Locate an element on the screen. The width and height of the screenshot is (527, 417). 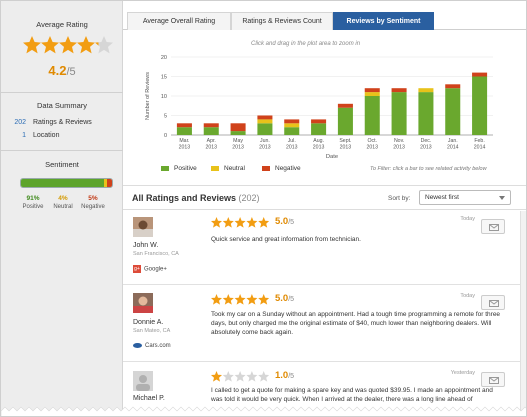
y-tick-label: 10 is located at coordinates (164, 97).